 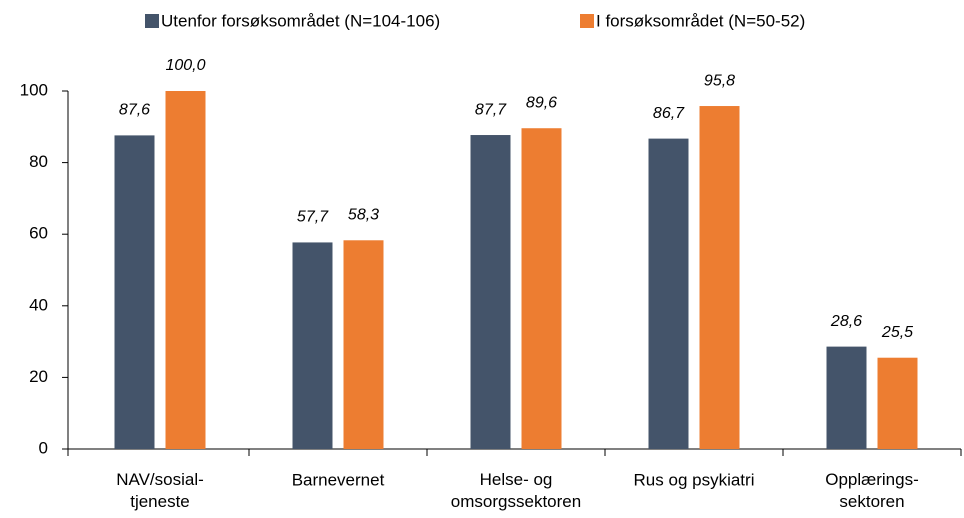 What do you see at coordinates (43, 447) in the screenshot?
I see `y-tick-label: 0` at bounding box center [43, 447].